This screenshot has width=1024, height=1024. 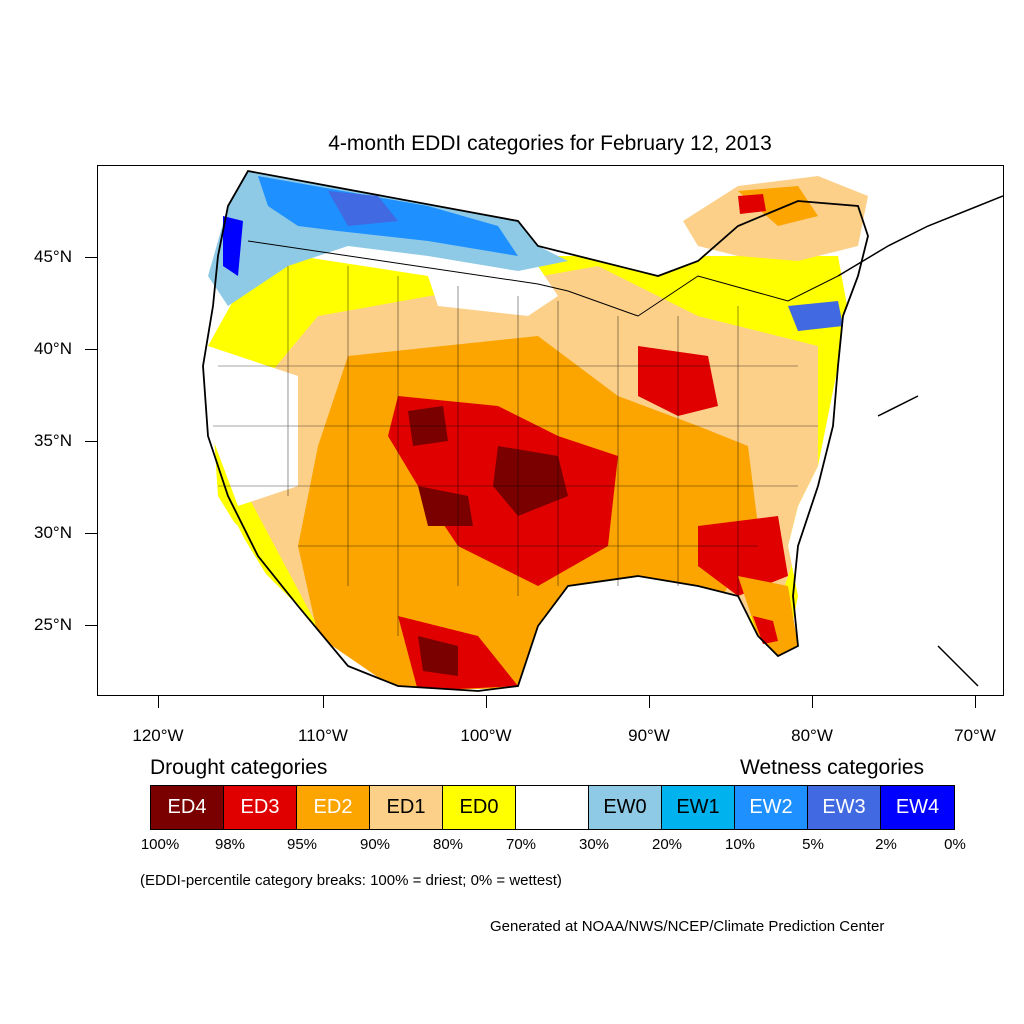 I want to click on legend-cell-neutral, so click(x=552, y=807).